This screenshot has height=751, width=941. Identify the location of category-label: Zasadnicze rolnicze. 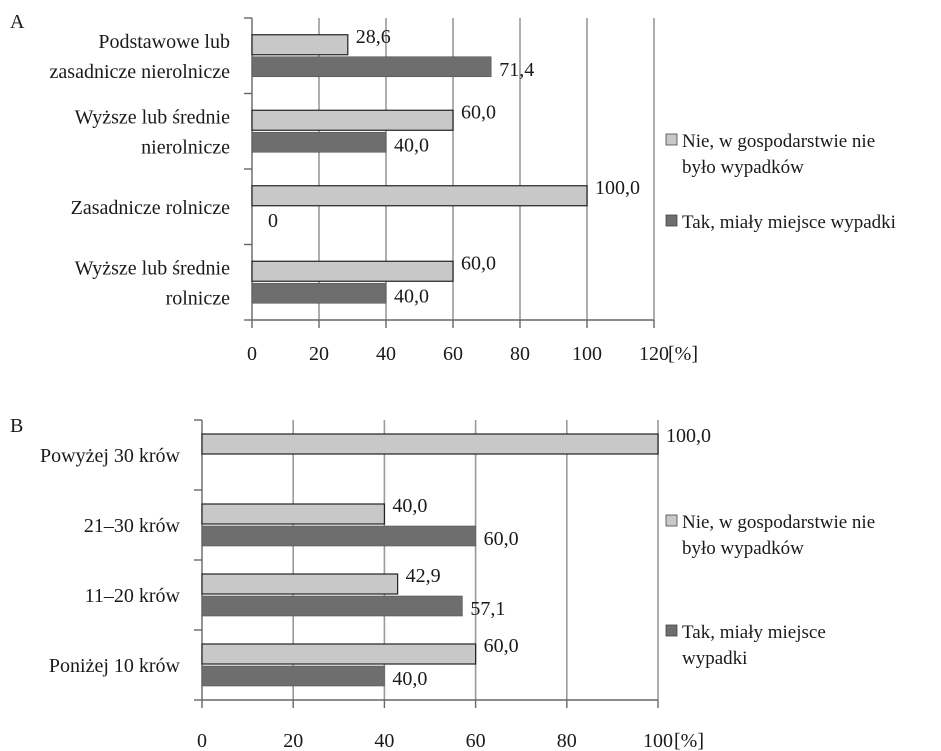
(150, 208).